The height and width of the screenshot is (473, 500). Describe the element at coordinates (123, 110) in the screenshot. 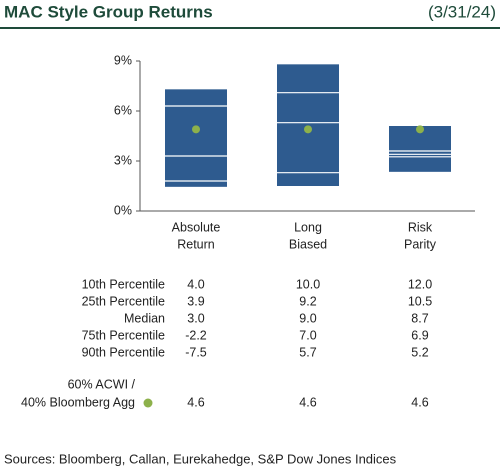

I see `y-tick-label: 6%` at that location.